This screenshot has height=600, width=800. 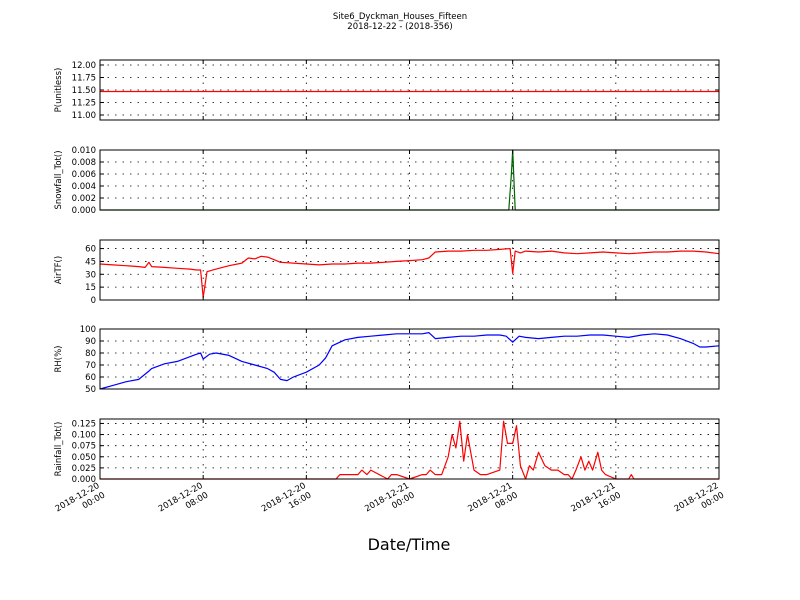 What do you see at coordinates (84, 116) in the screenshot?
I see `y-tick-label: 11.00` at bounding box center [84, 116].